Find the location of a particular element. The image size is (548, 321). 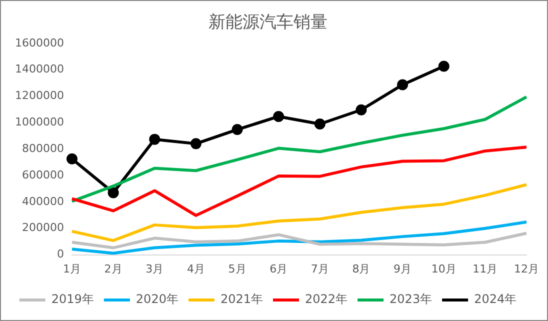

x-tick-label: 6月 is located at coordinates (279, 269).